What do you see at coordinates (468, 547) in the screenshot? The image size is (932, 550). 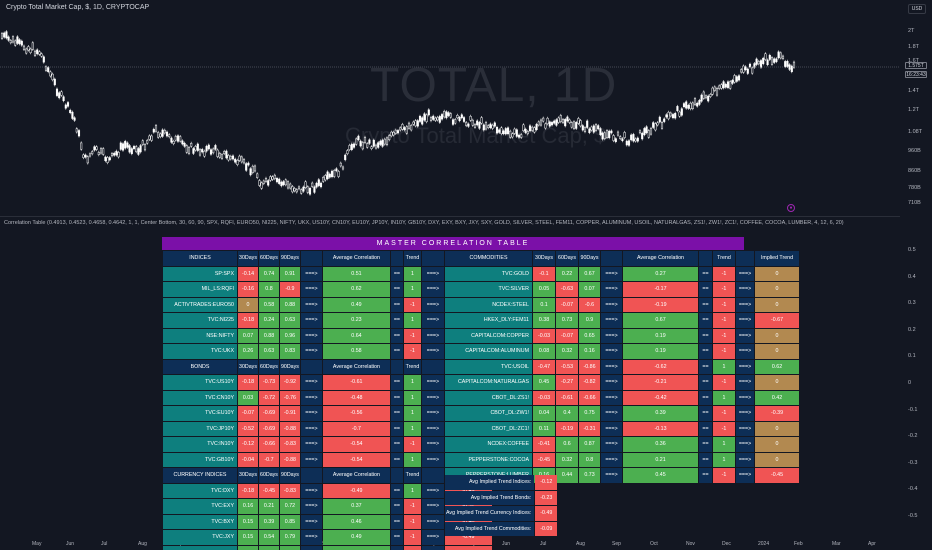 I see `implied-trend-cell: -0.64` at bounding box center [468, 547].